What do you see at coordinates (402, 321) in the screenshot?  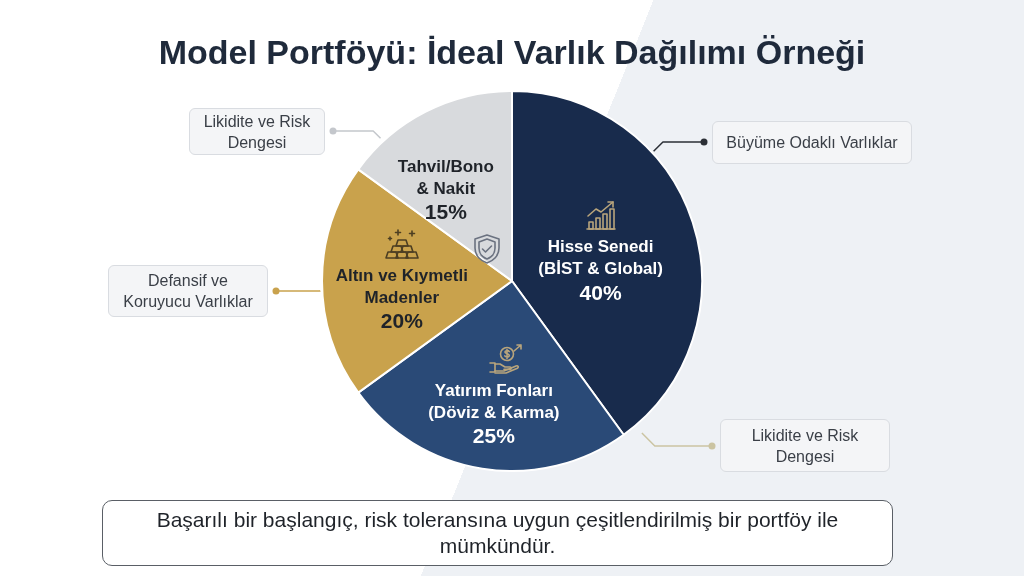 I see `data-label: 20%` at bounding box center [402, 321].